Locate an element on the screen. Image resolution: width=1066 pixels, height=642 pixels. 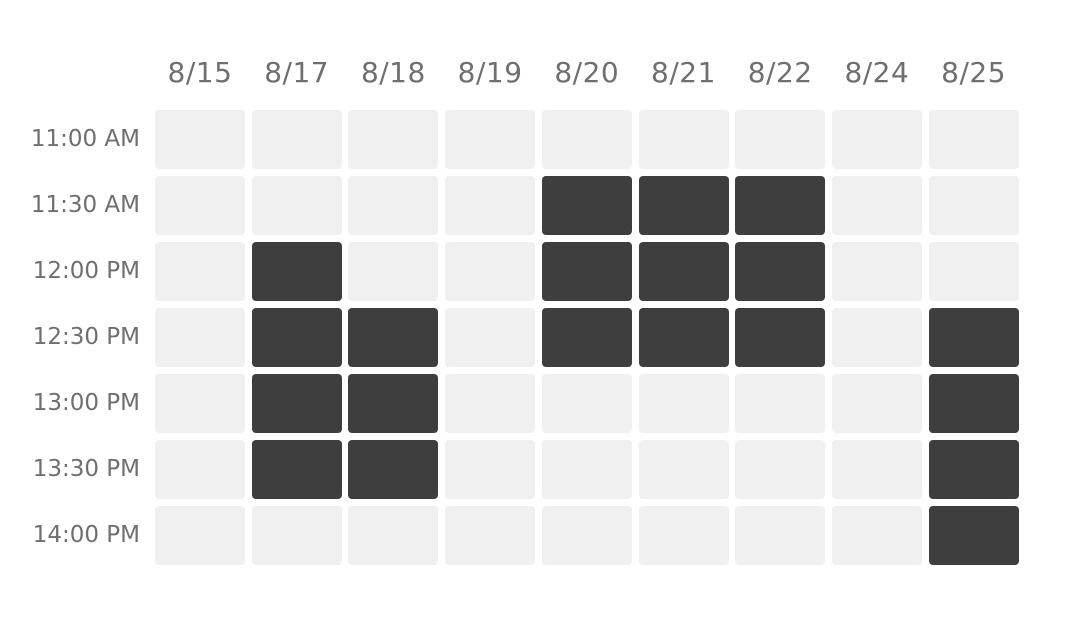
time-label: 11:00 AM is located at coordinates (85, 139).